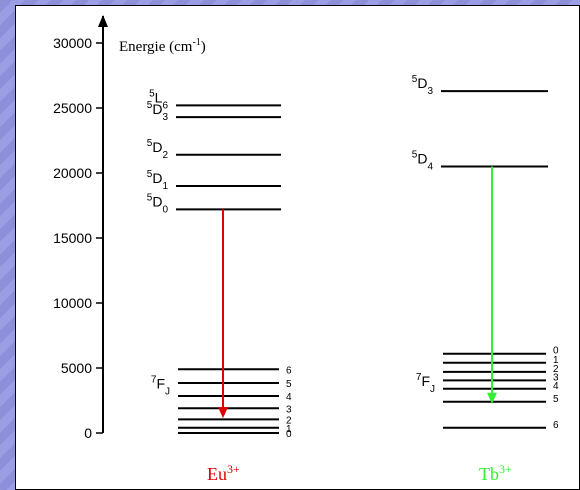 This screenshot has height=490, width=580. What do you see at coordinates (72, 43) in the screenshot?
I see `y-tick-label: 30000` at bounding box center [72, 43].